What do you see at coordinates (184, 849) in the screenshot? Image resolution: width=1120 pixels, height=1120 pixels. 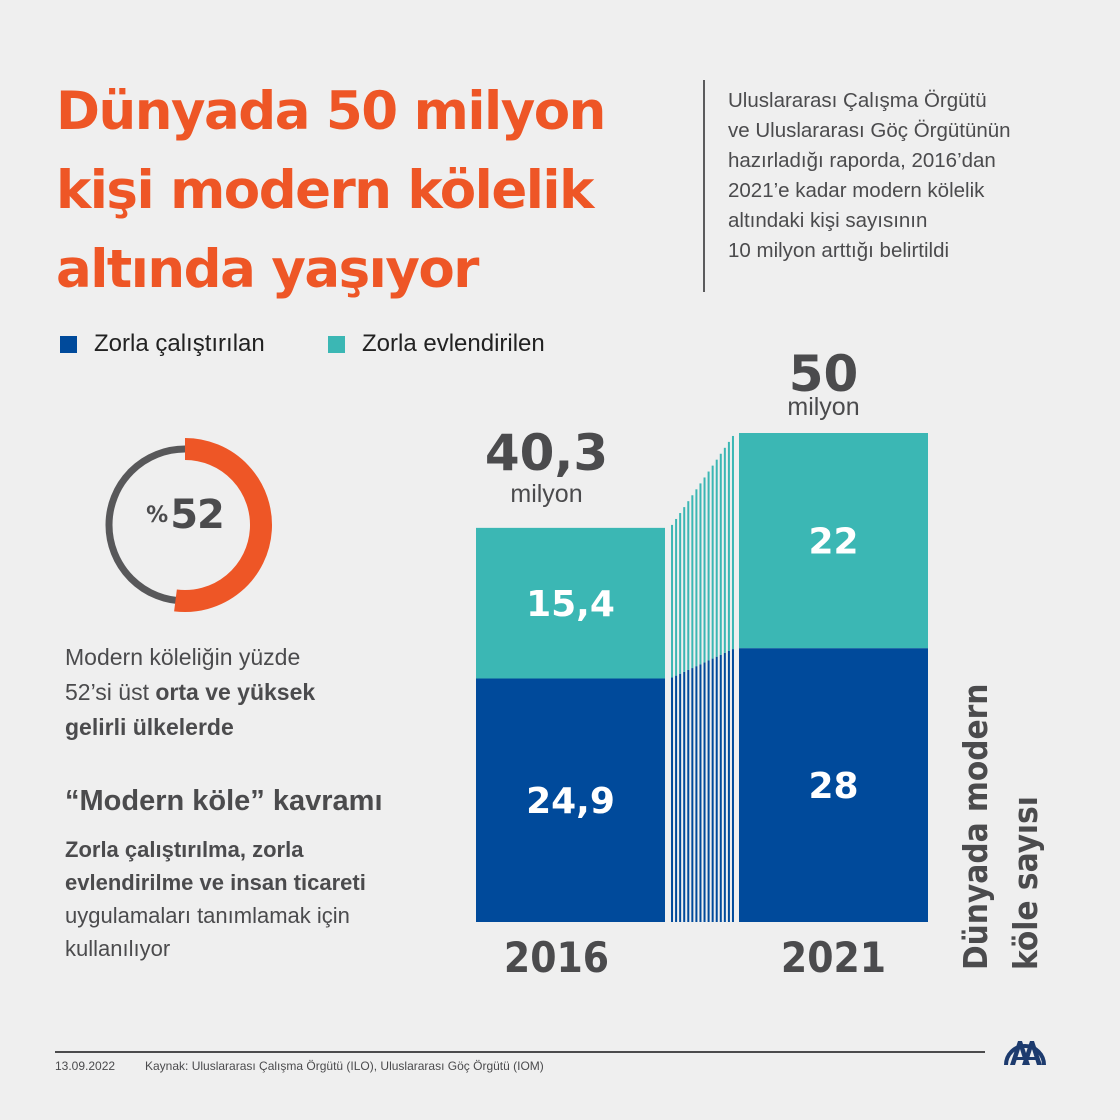 I see `concept-bold-text: Zorla çalıştırılma, zorla` at bounding box center [184, 849].